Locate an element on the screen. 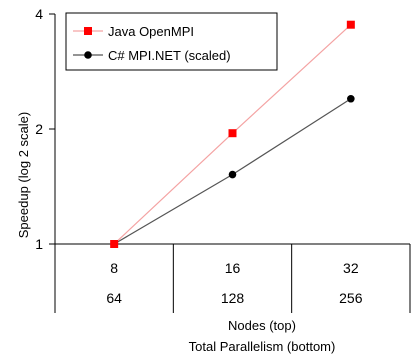  y-tick-label: 2 is located at coordinates (39, 129).